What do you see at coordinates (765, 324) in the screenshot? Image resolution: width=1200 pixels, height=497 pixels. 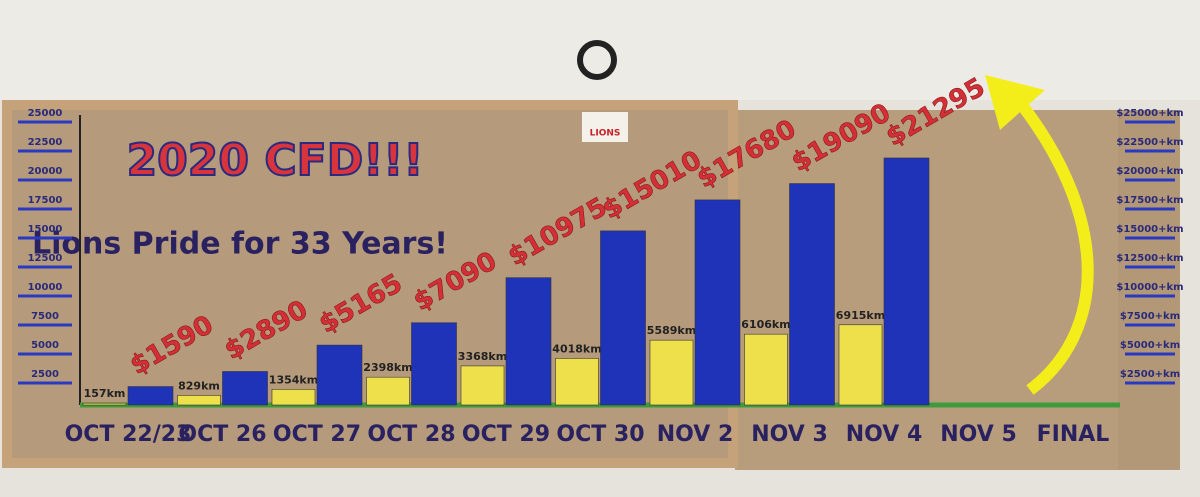 I see `km-label: 6106km` at bounding box center [765, 324].